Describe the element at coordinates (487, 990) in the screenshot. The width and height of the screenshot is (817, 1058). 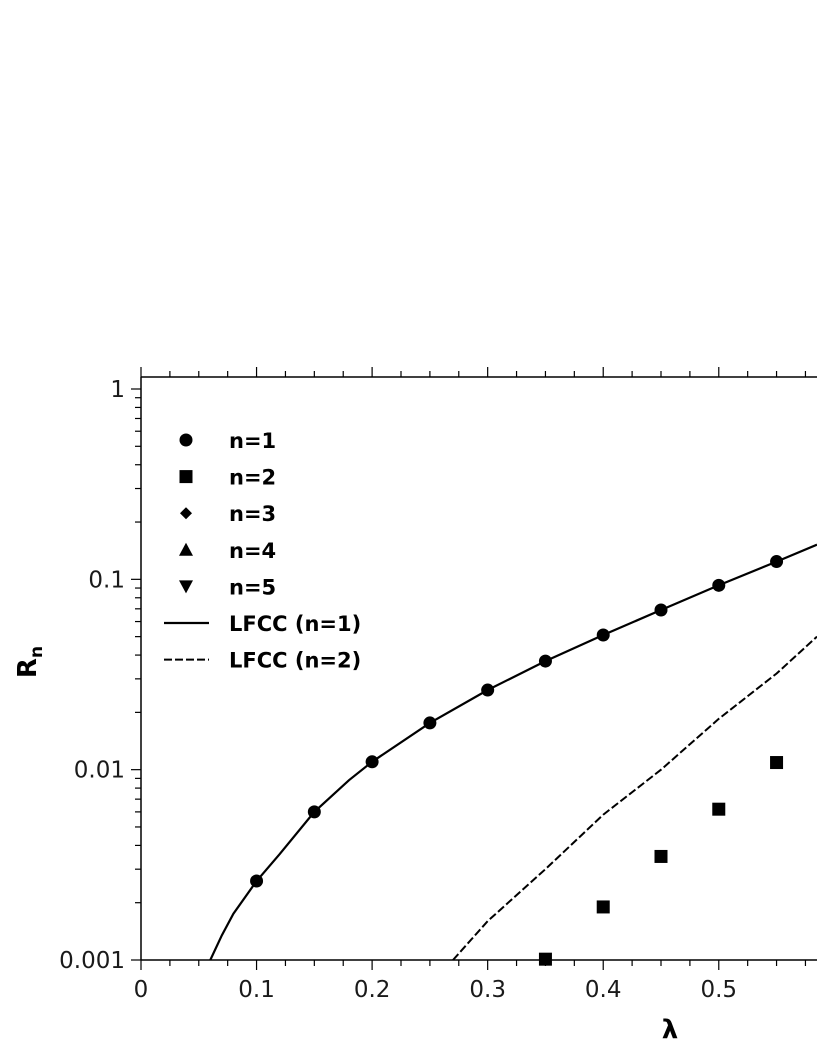
I see `x-tick-label: 0.3` at that location.